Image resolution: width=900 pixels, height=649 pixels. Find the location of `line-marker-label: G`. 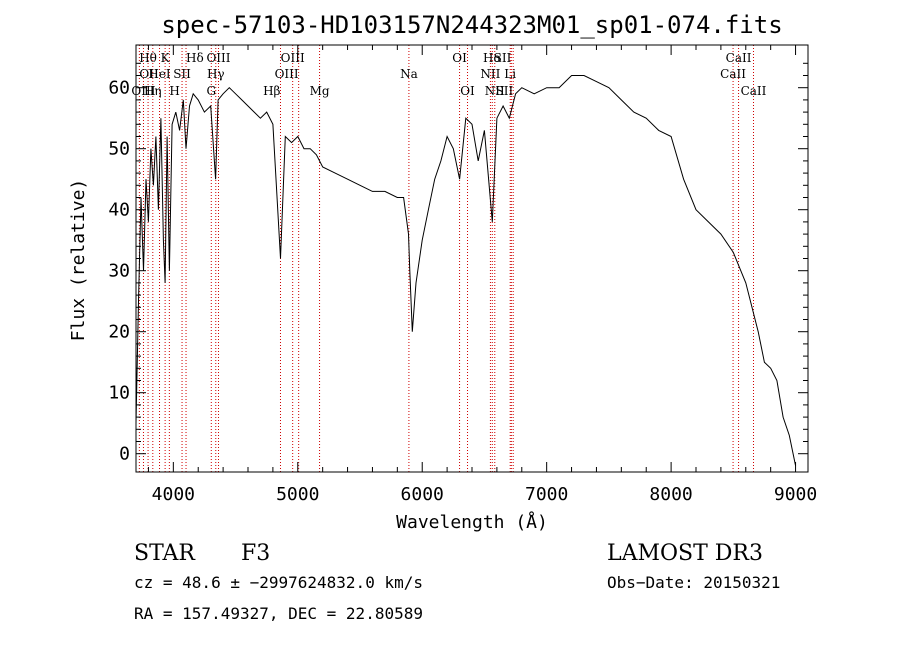

line-marker-label: G is located at coordinates (211, 91).